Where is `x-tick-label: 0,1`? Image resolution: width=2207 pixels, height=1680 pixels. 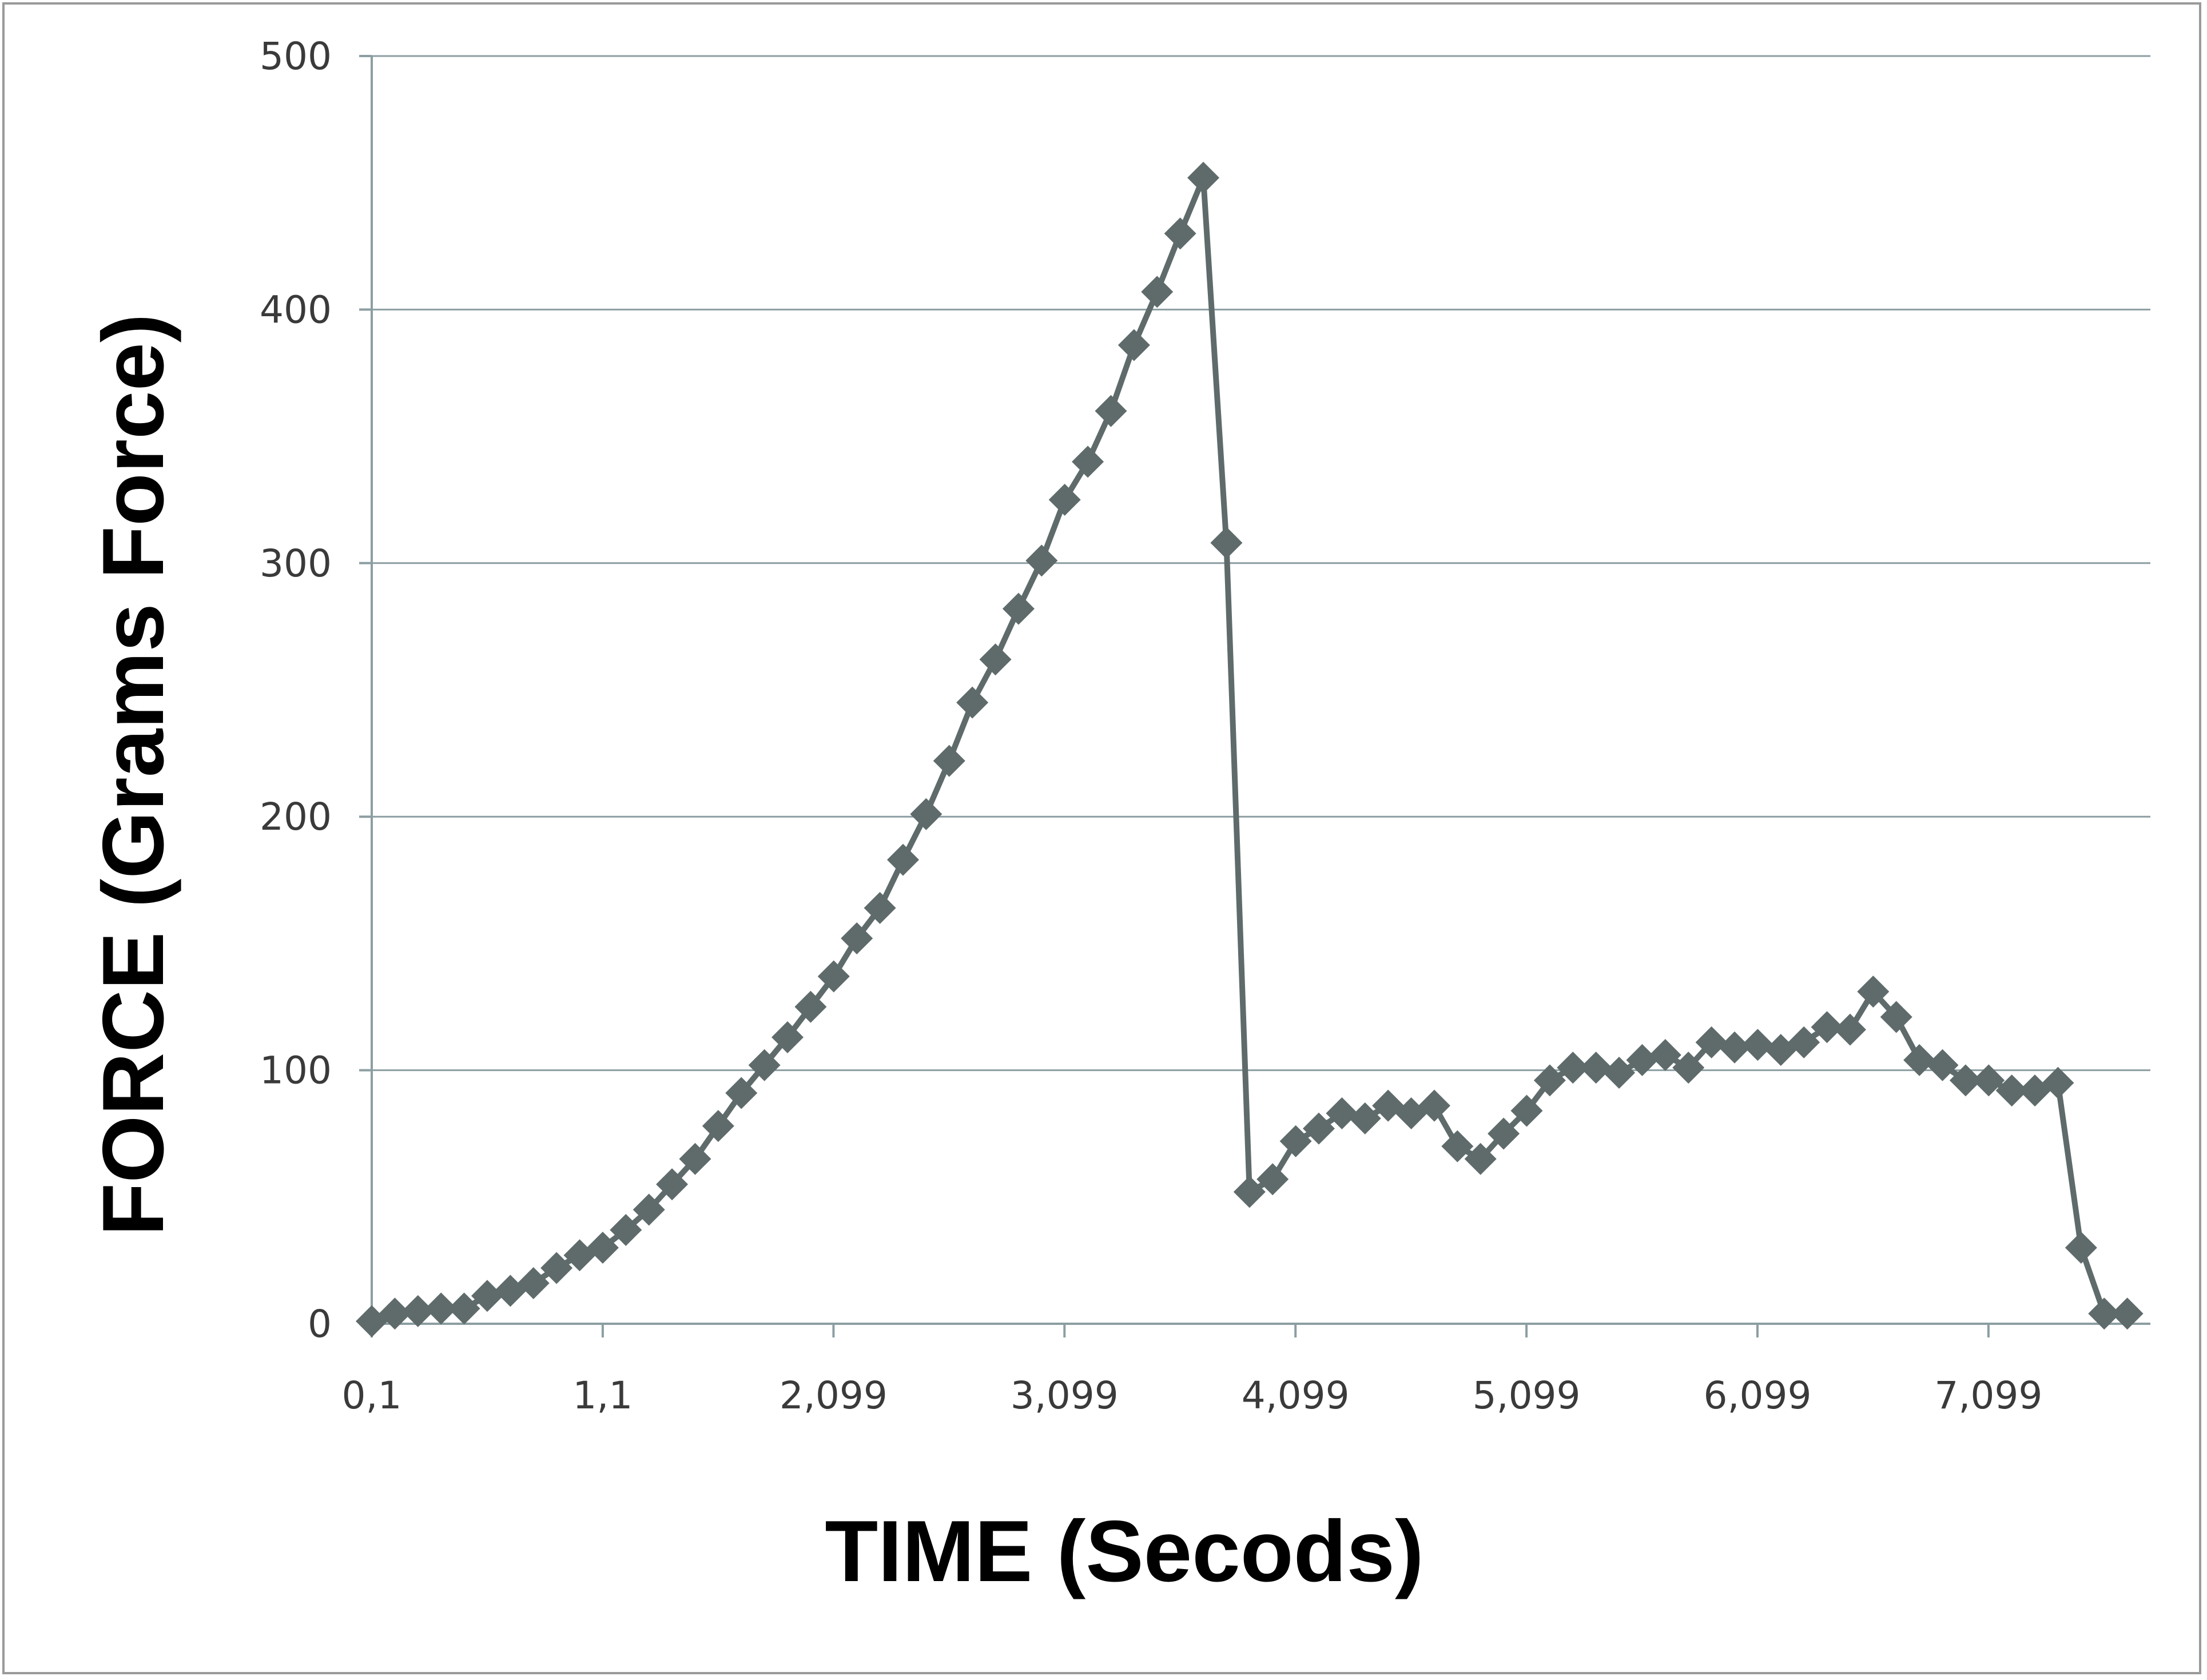
x-tick-label: 0,1 is located at coordinates (372, 1396).